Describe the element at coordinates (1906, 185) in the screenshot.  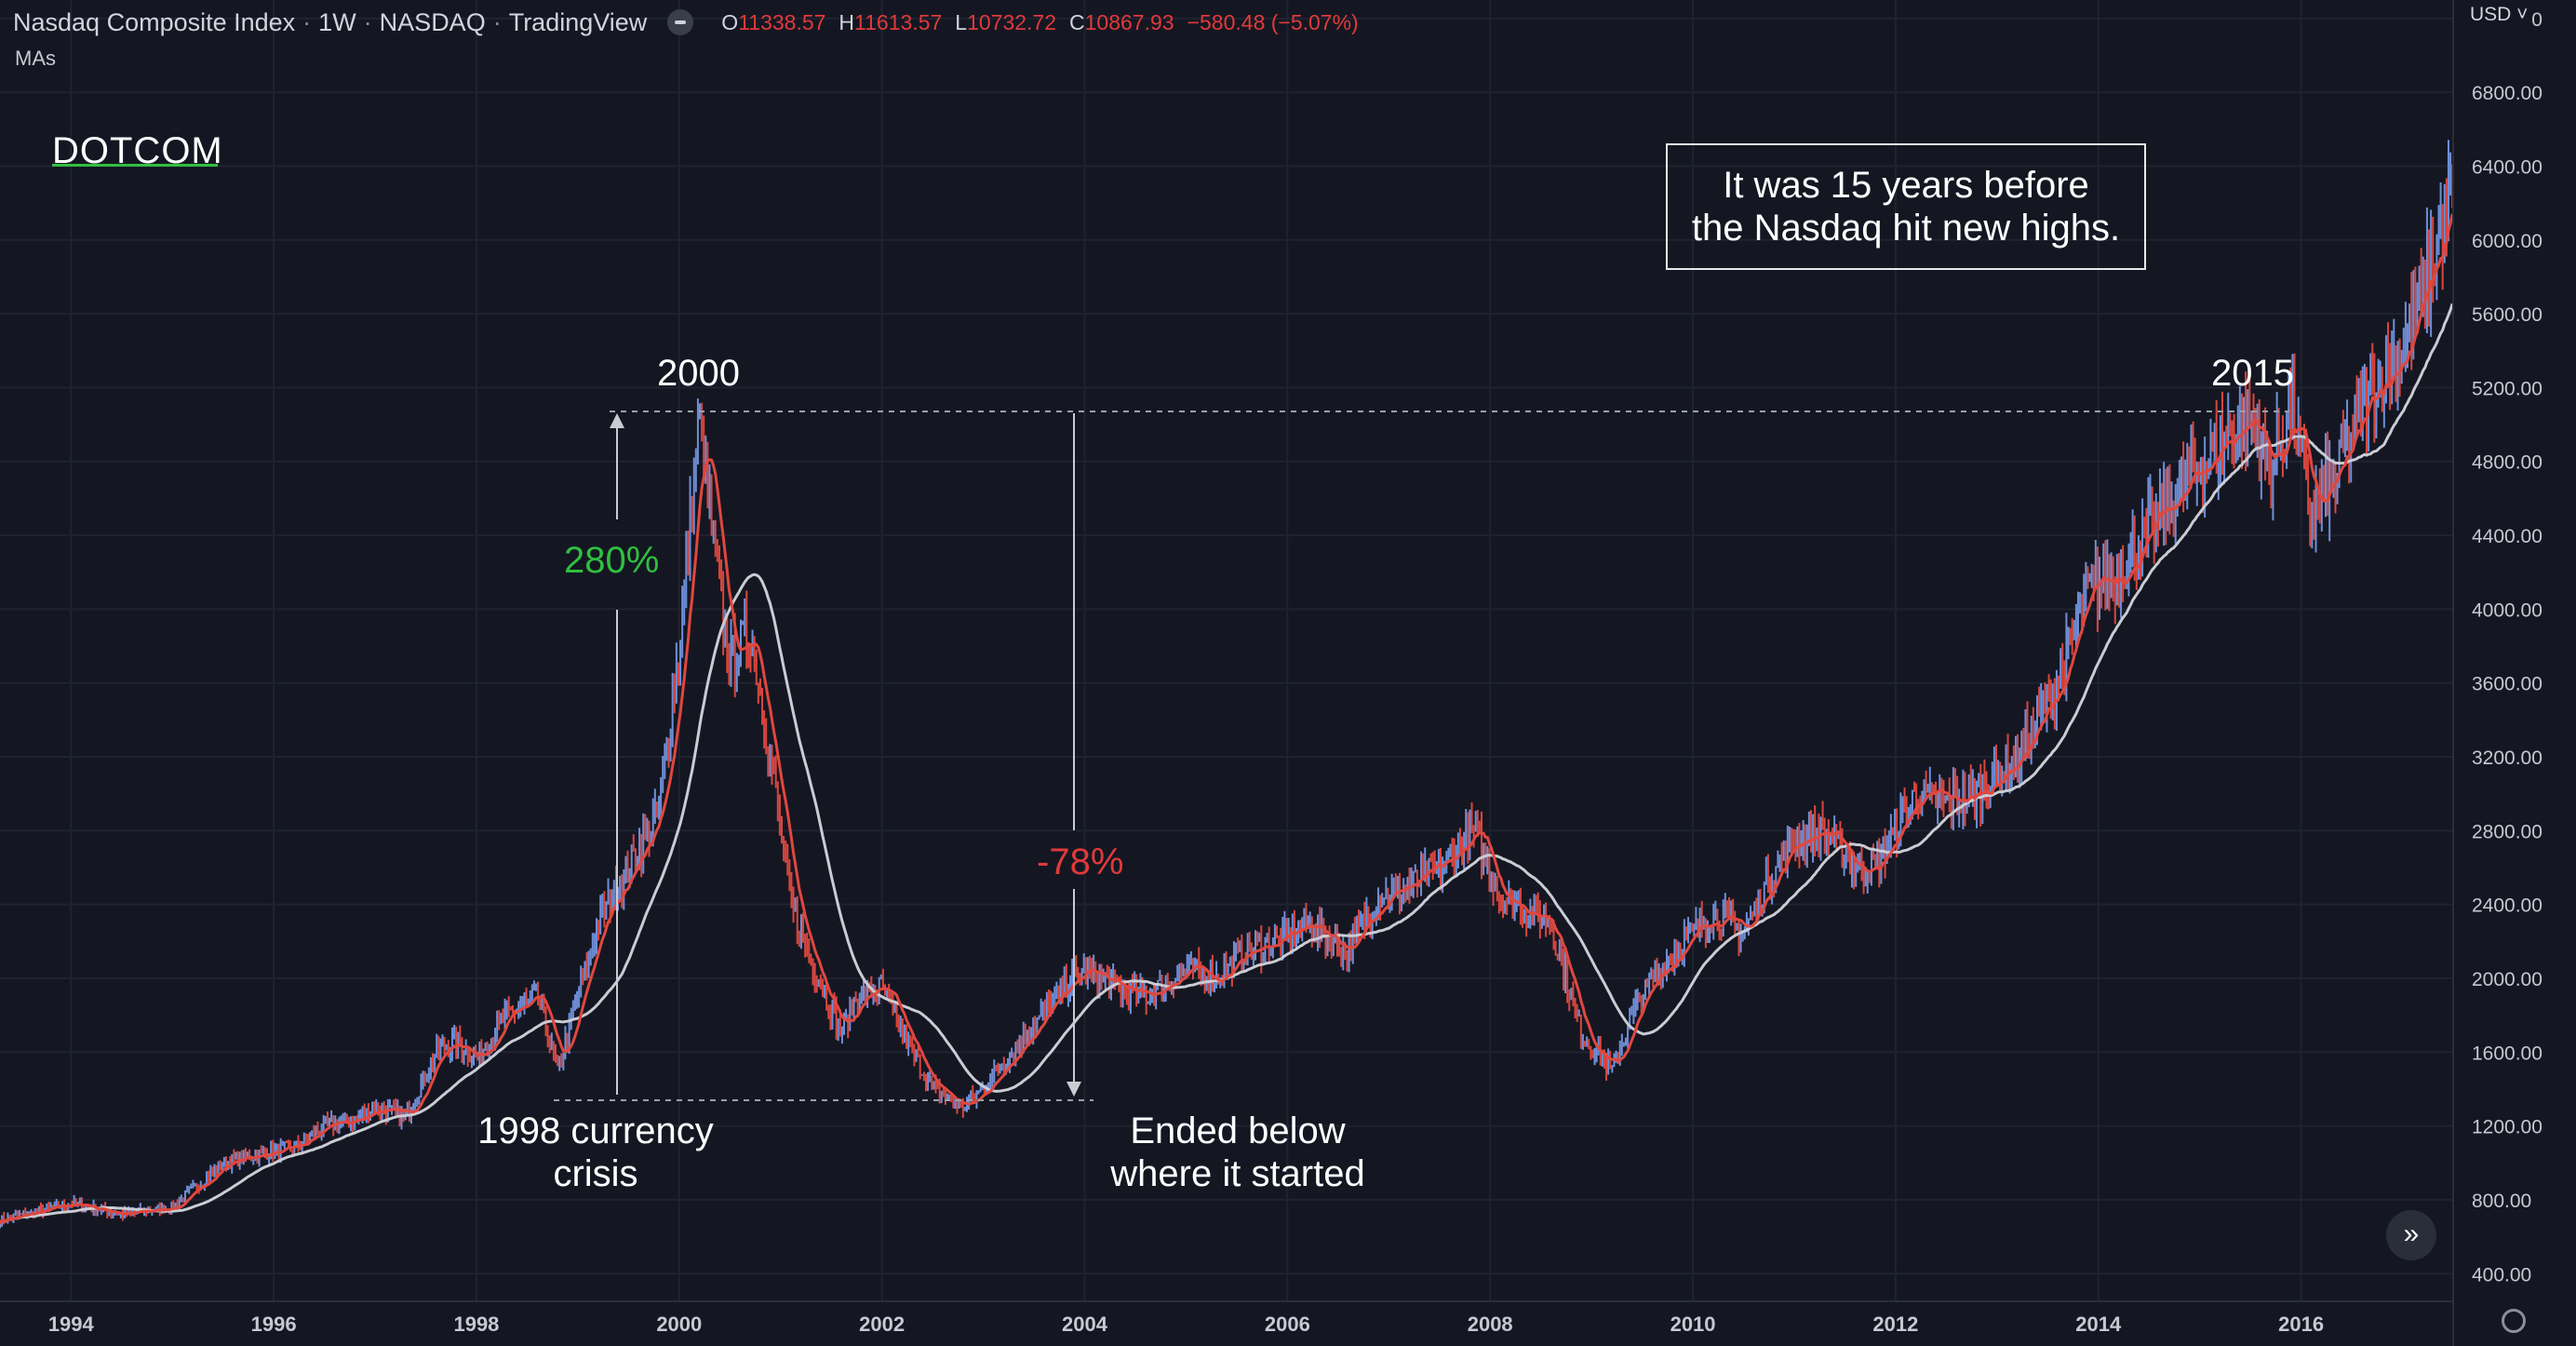
I see `note-line-1: It was 15 years before` at that location.